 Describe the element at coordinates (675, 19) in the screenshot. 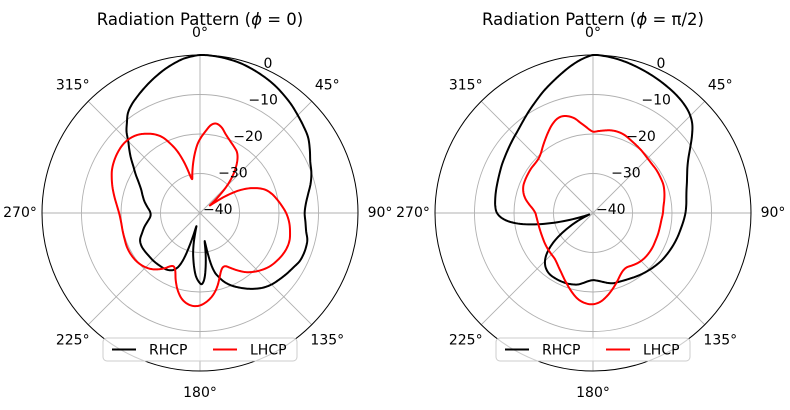

I see `title-suffix: = π/2)` at that location.